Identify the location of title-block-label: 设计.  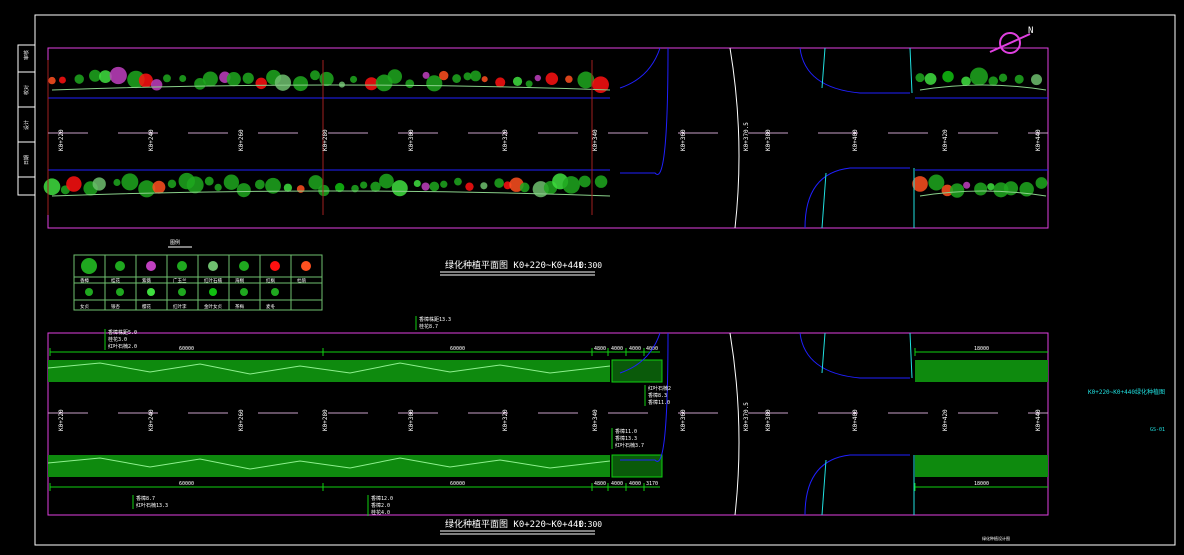
(26, 125).